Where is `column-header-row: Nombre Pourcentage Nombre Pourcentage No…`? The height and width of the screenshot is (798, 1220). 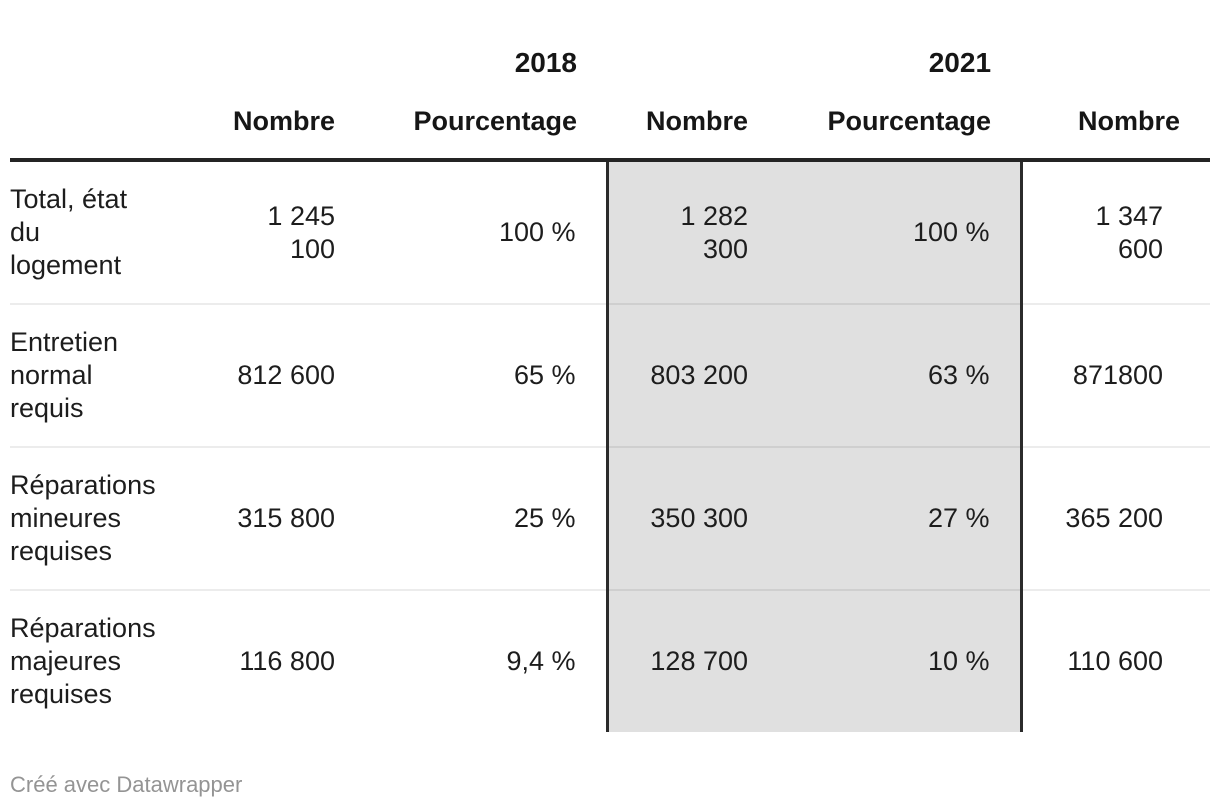
column-header-row: Nombre Pourcentage Nombre Pourcentage No… is located at coordinates (610, 126).